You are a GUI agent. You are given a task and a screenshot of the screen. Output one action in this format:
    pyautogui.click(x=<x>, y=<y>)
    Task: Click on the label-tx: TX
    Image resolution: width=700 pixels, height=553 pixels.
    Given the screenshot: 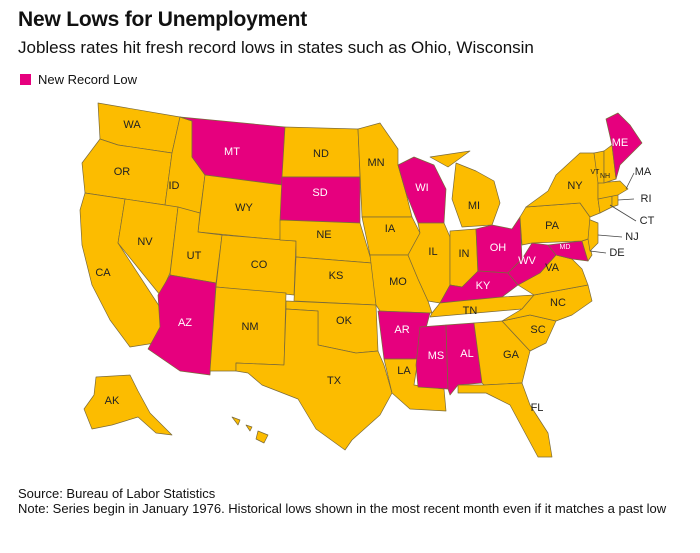 What is the action you would take?
    pyautogui.click(x=334, y=381)
    